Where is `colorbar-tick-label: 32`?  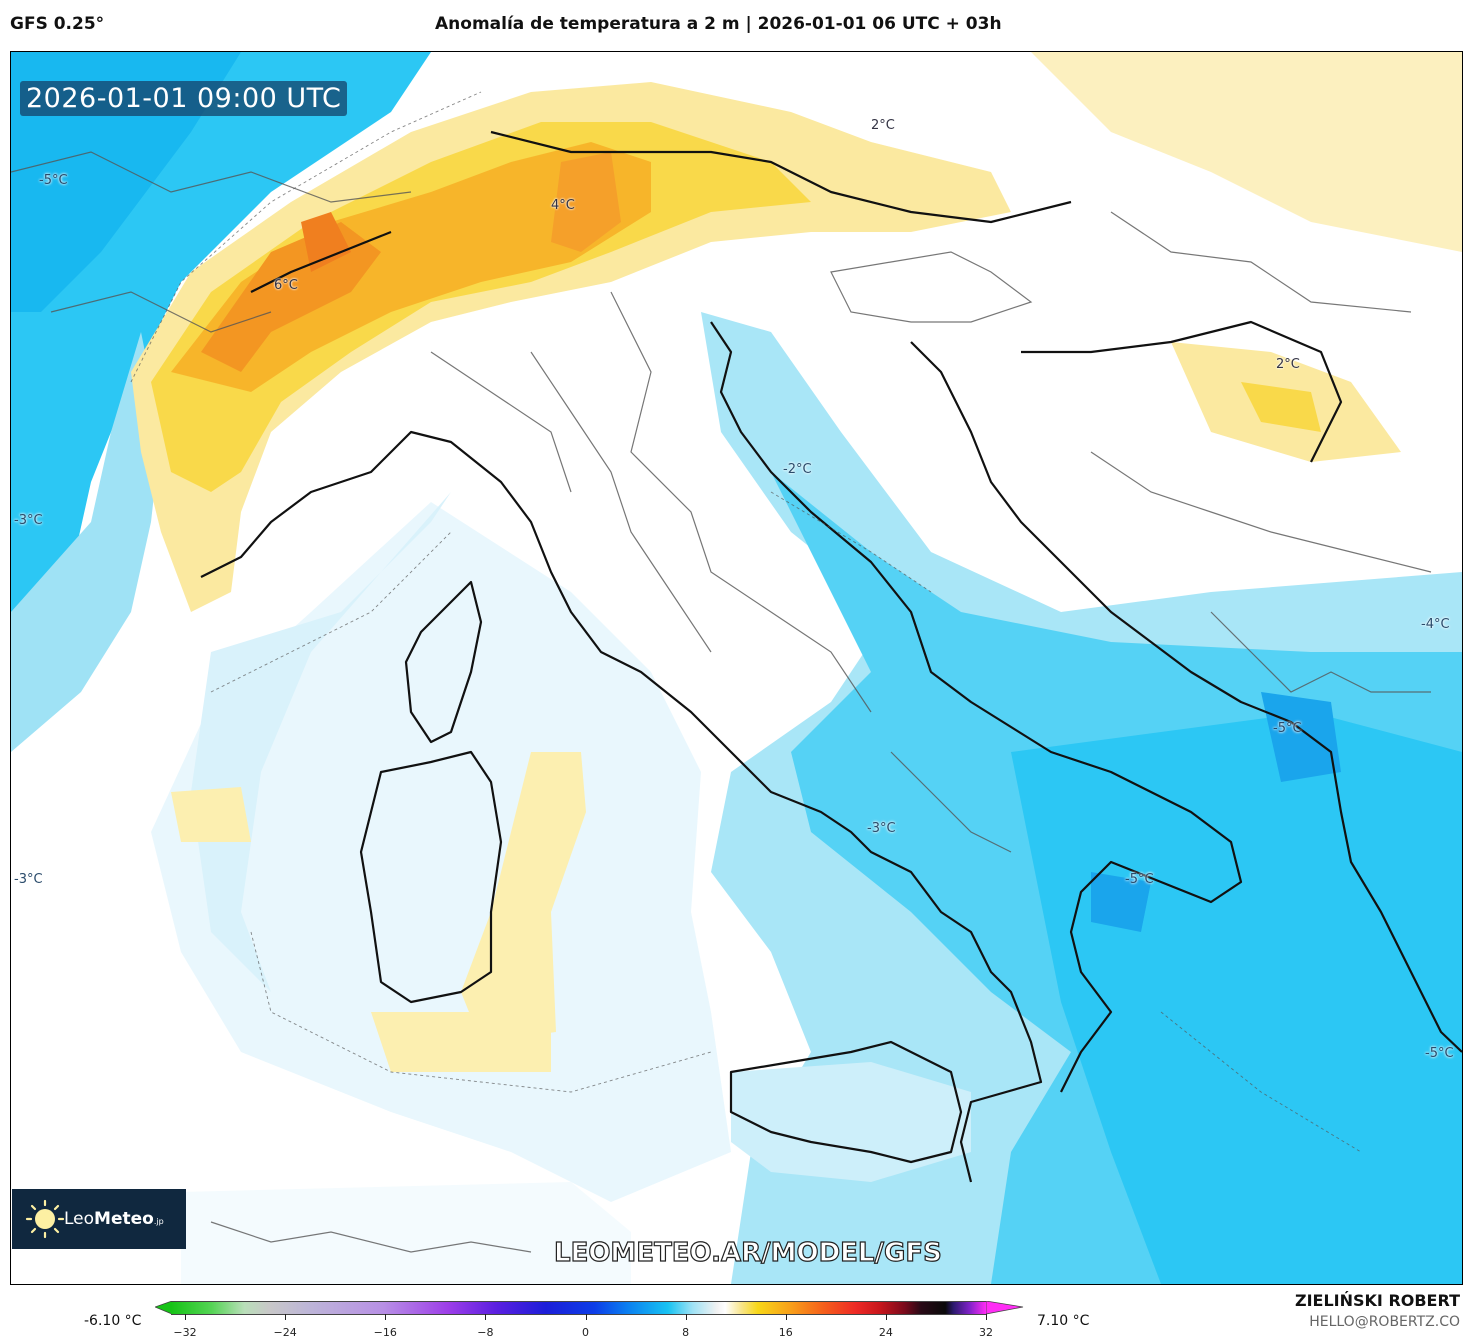 colorbar-tick-label: 32 is located at coordinates (986, 1332).